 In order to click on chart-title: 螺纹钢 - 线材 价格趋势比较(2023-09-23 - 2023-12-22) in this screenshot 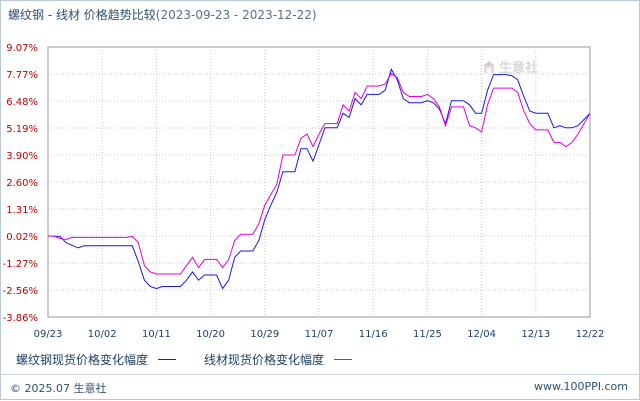, I will do `click(162, 14)`.